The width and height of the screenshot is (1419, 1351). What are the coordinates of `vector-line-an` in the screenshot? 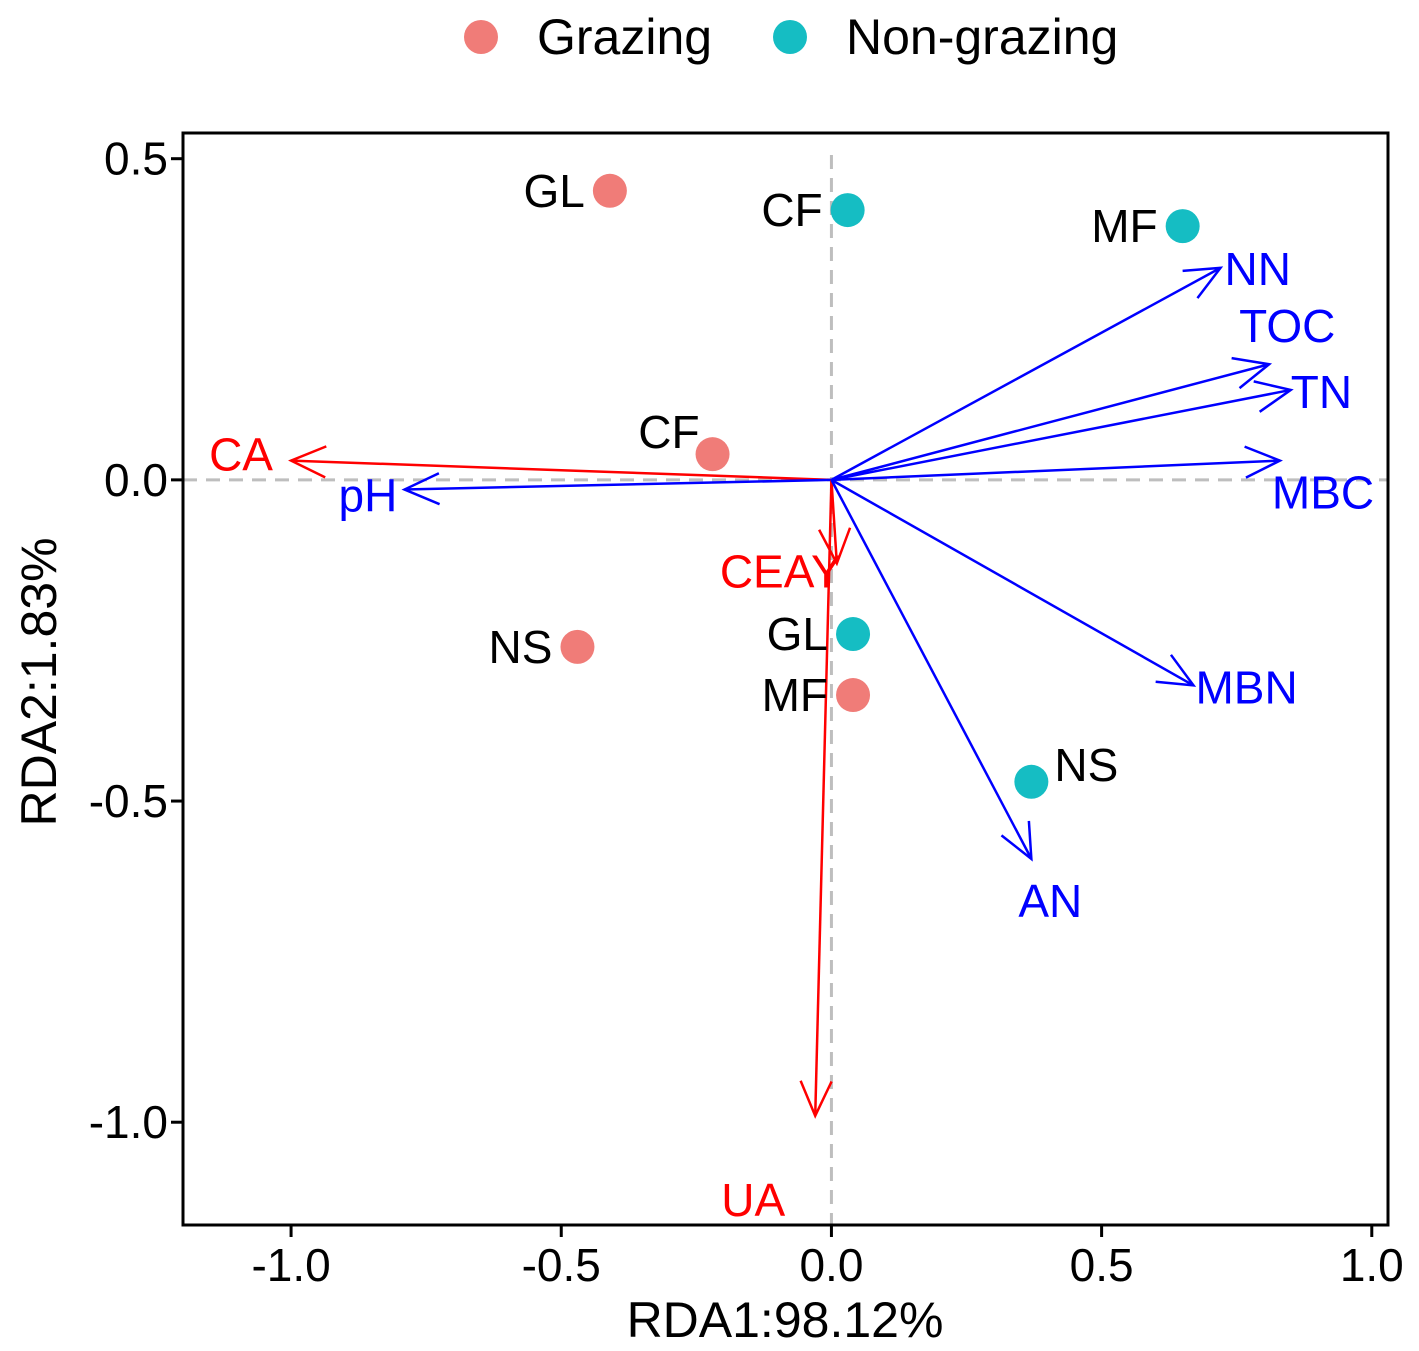 It's located at (931, 669).